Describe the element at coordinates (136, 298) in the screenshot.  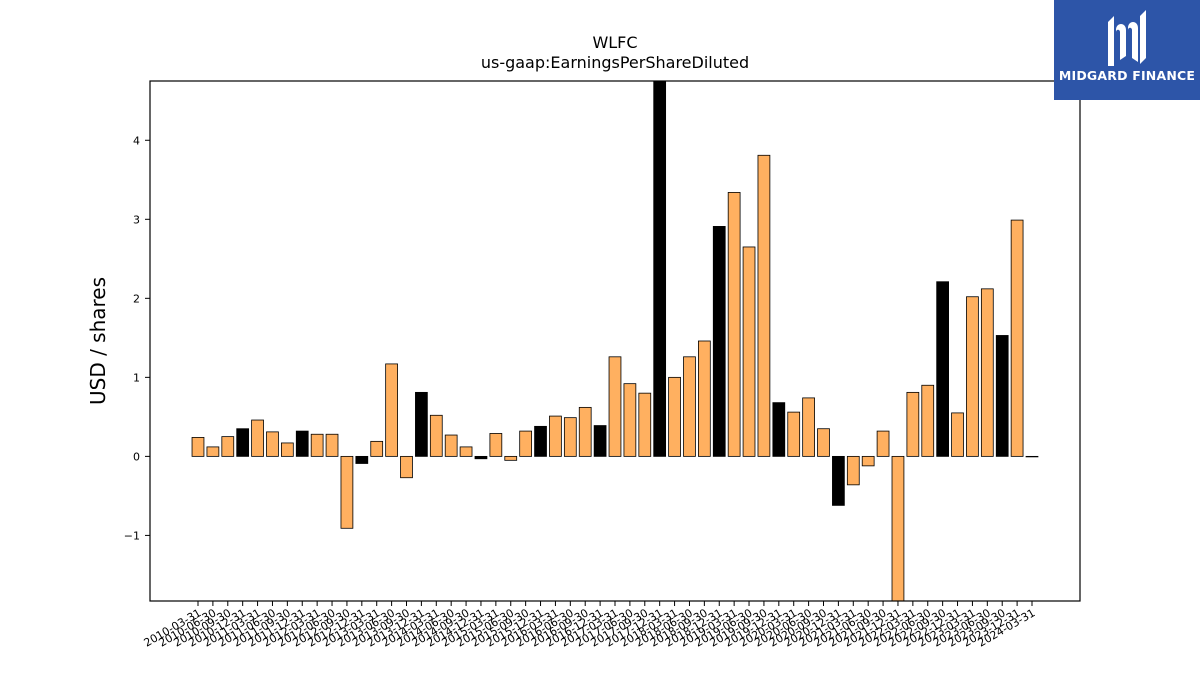
I see `y-tick-label: 2` at that location.